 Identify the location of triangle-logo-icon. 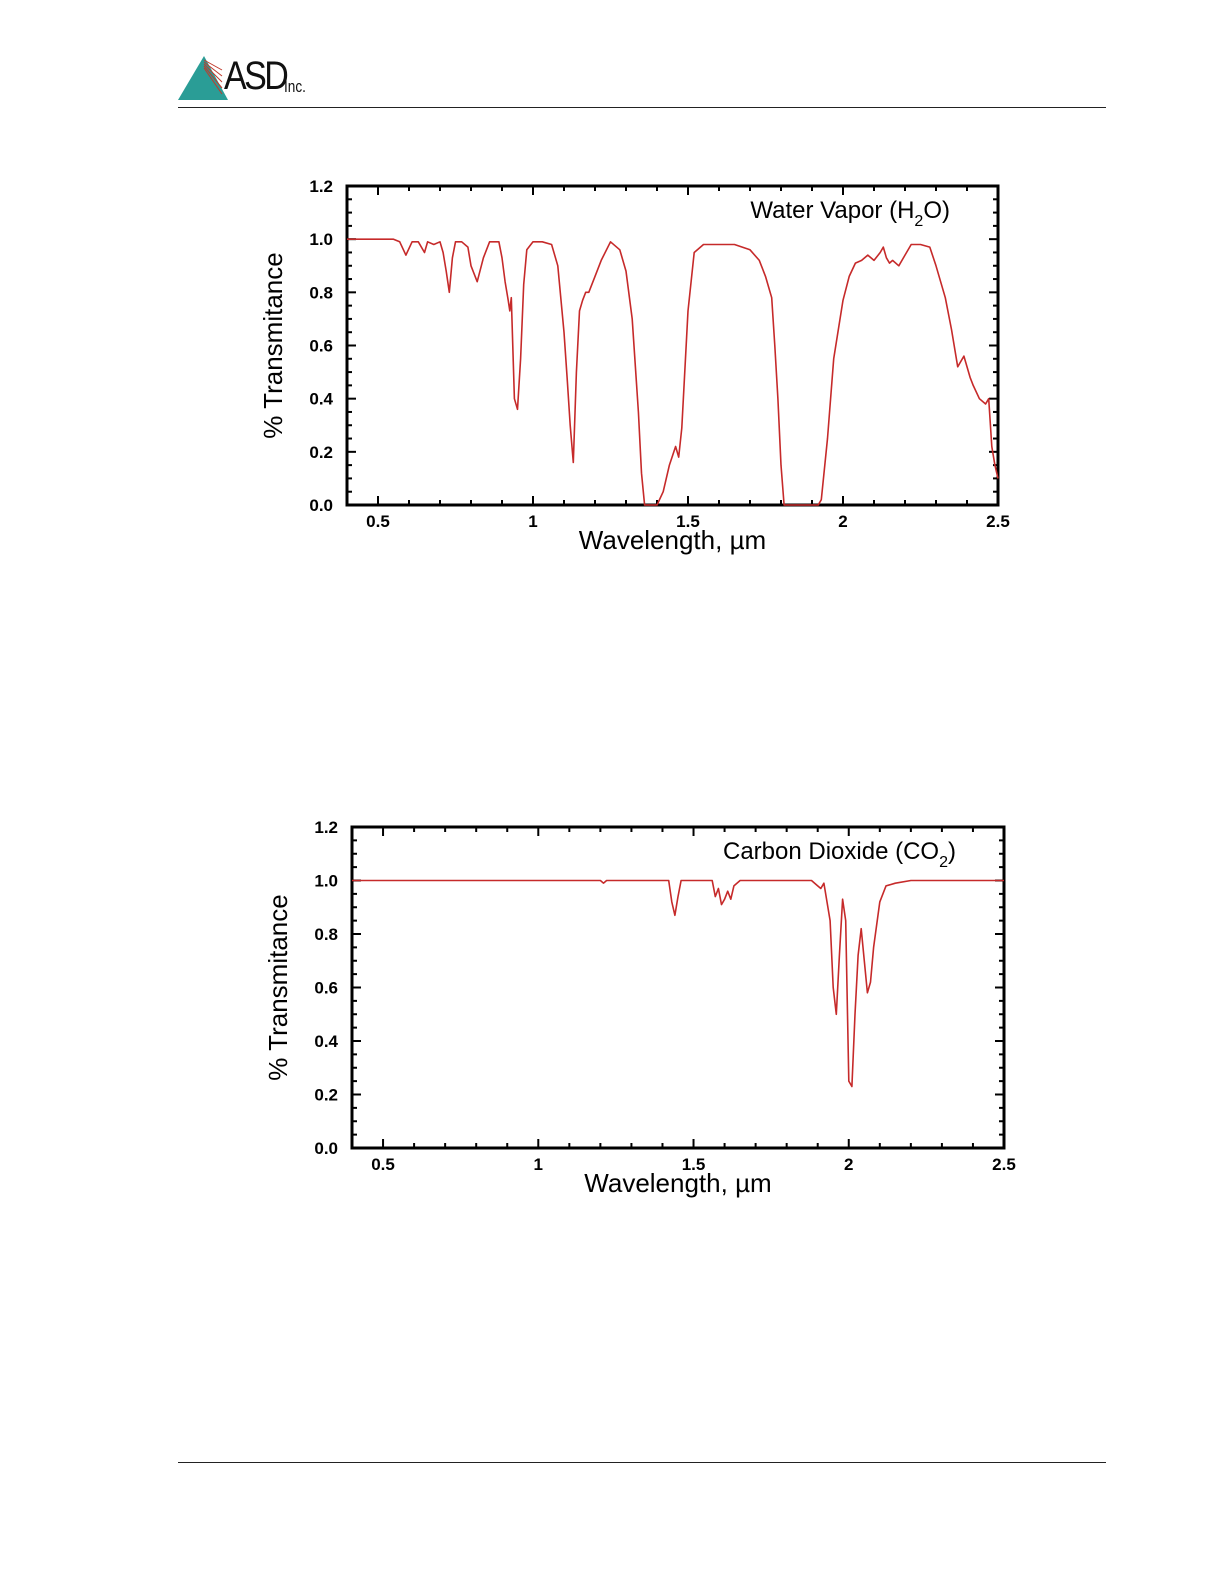
(203, 78).